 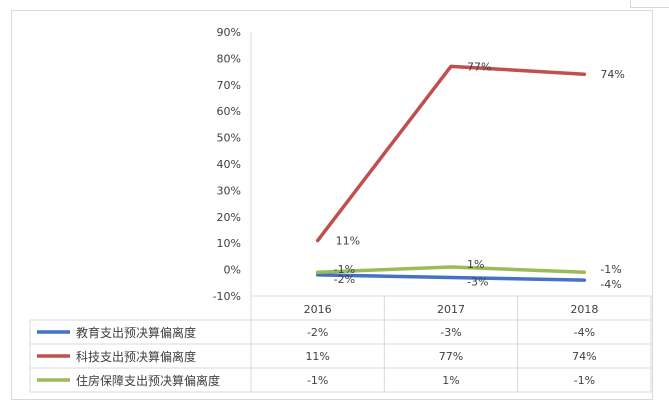 I want to click on data-label: 77%, so click(x=479, y=66).